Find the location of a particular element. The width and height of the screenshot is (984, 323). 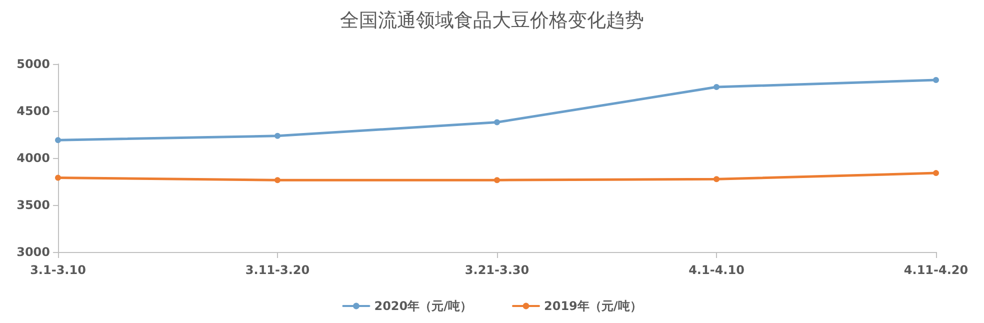

y-tick-label: 3000 is located at coordinates (33, 252).